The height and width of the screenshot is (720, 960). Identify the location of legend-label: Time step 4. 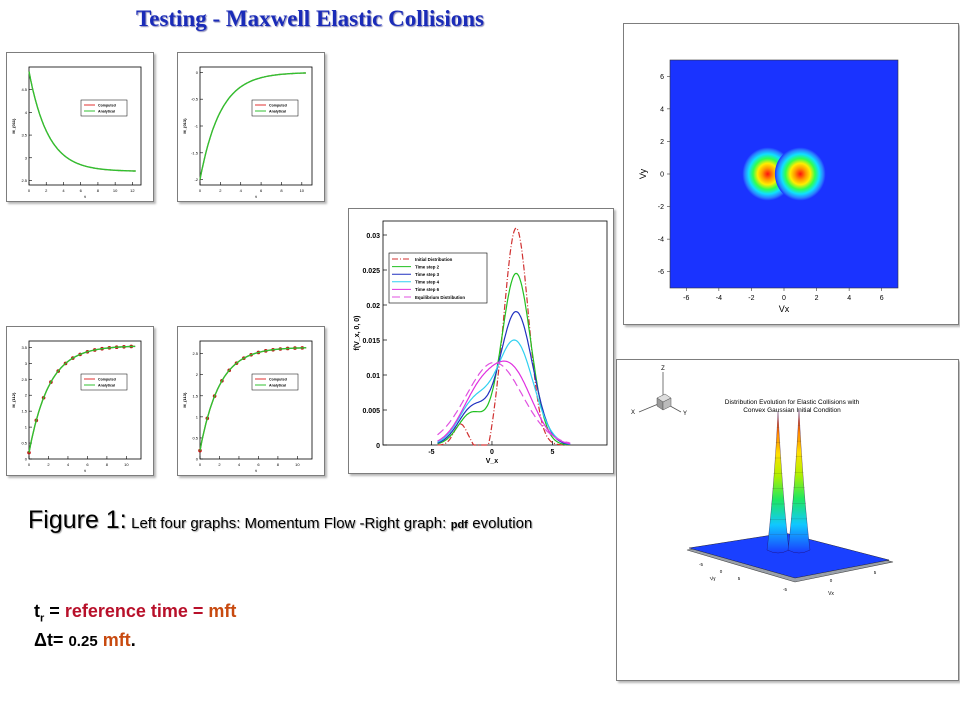
(427, 282).